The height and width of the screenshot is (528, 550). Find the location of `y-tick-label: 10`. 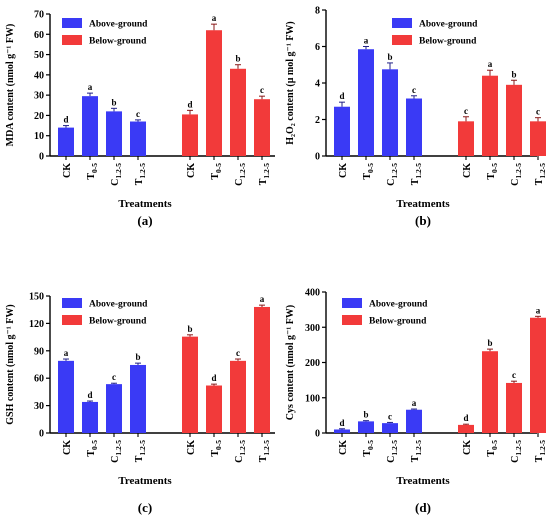

y-tick-label: 10 is located at coordinates (39, 136).